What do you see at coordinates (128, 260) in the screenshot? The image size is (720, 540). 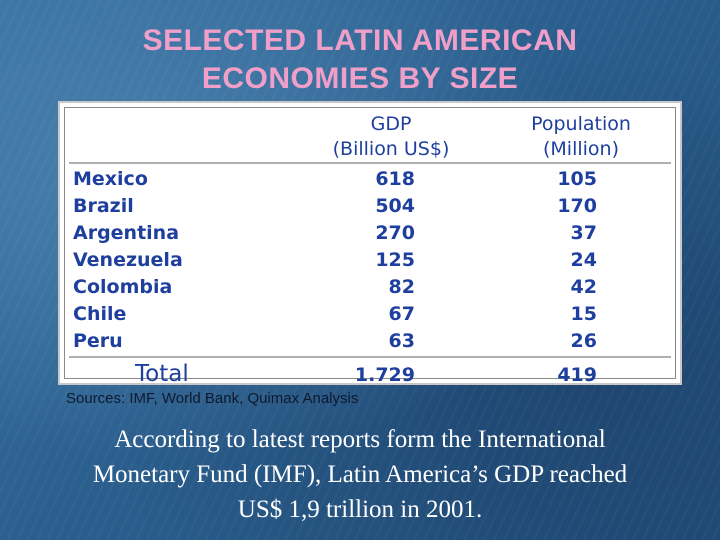 I see `country-cell: Venezuela` at bounding box center [128, 260].